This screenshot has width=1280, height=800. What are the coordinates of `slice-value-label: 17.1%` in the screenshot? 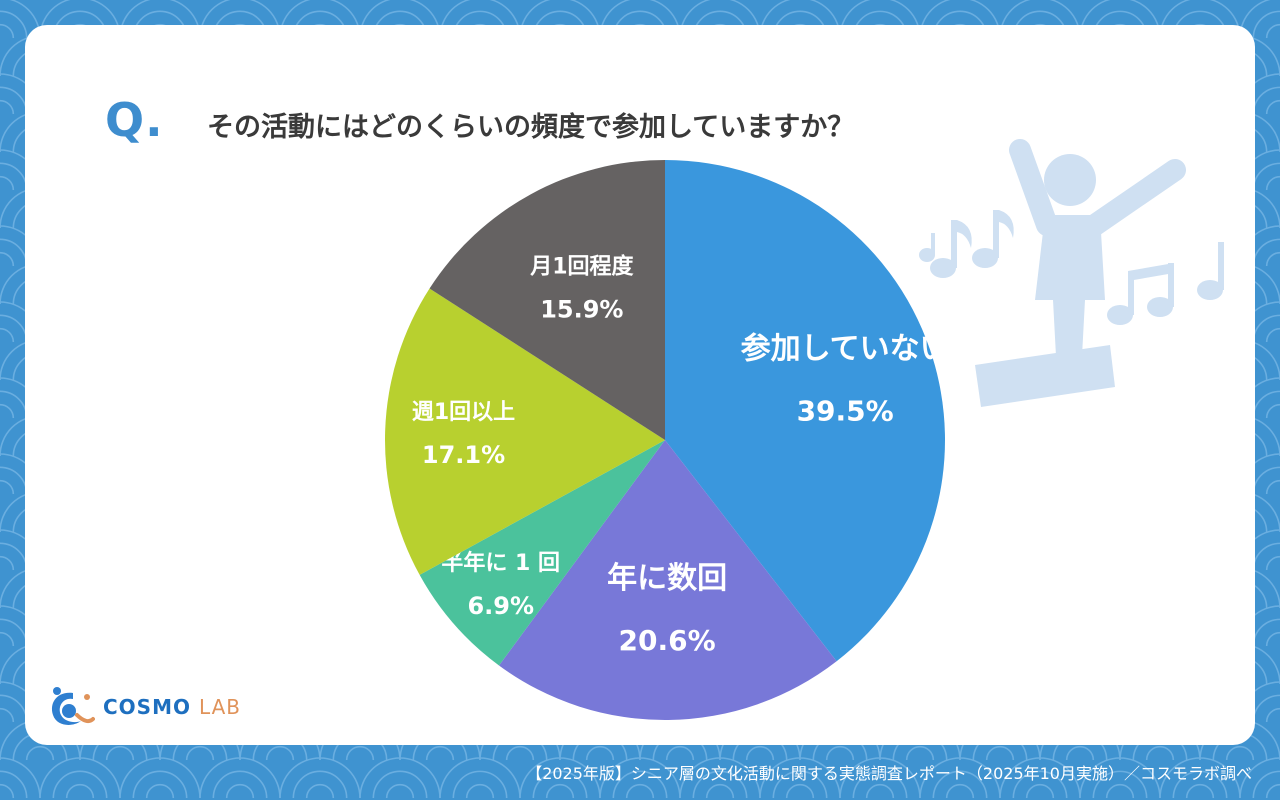 It's located at (463, 455).